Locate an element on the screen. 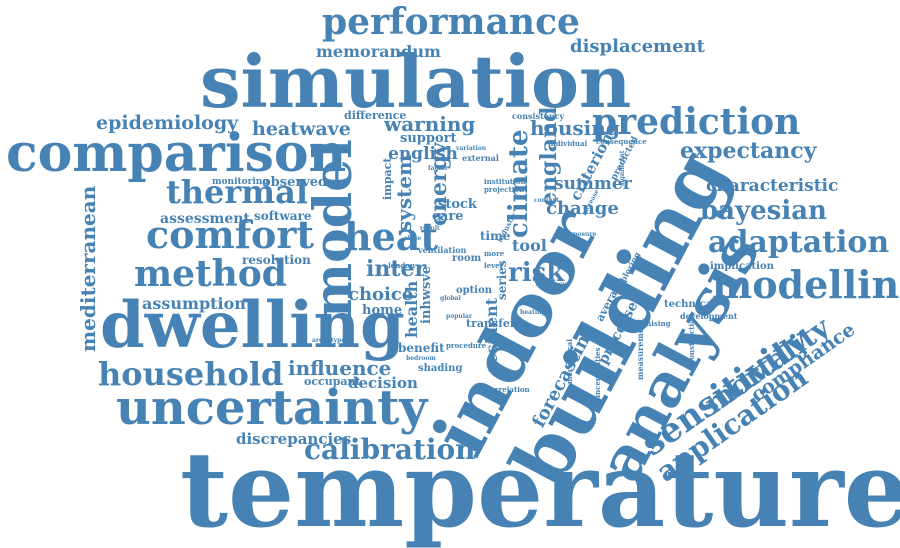  word-dwelling: dwelling is located at coordinates (252, 325).